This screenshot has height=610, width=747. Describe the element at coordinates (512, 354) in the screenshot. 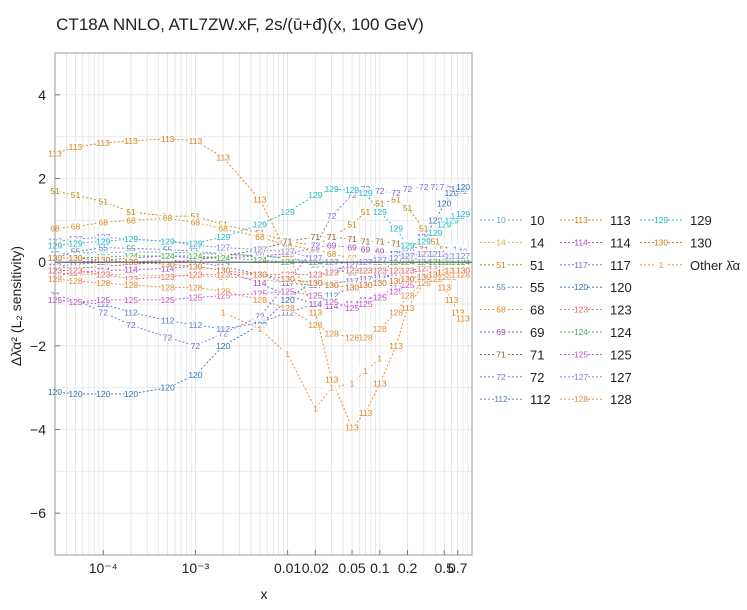

I see `legend-item: 71 71` at that location.